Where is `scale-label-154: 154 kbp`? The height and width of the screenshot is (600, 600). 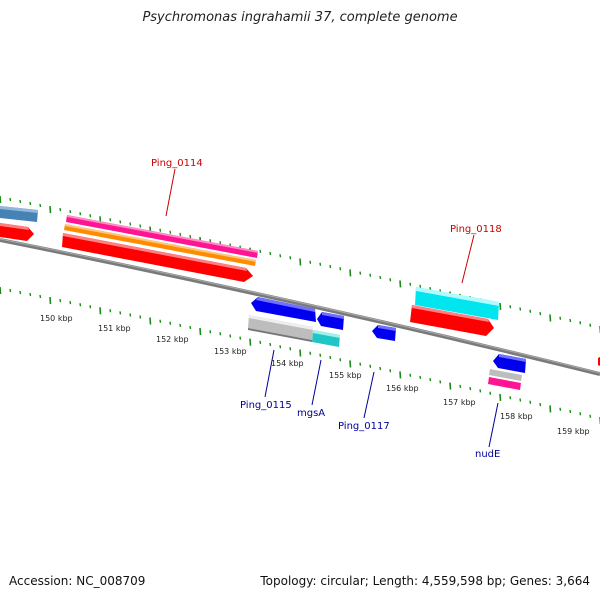
scale-label-154: 154 kbp is located at coordinates (287, 363).